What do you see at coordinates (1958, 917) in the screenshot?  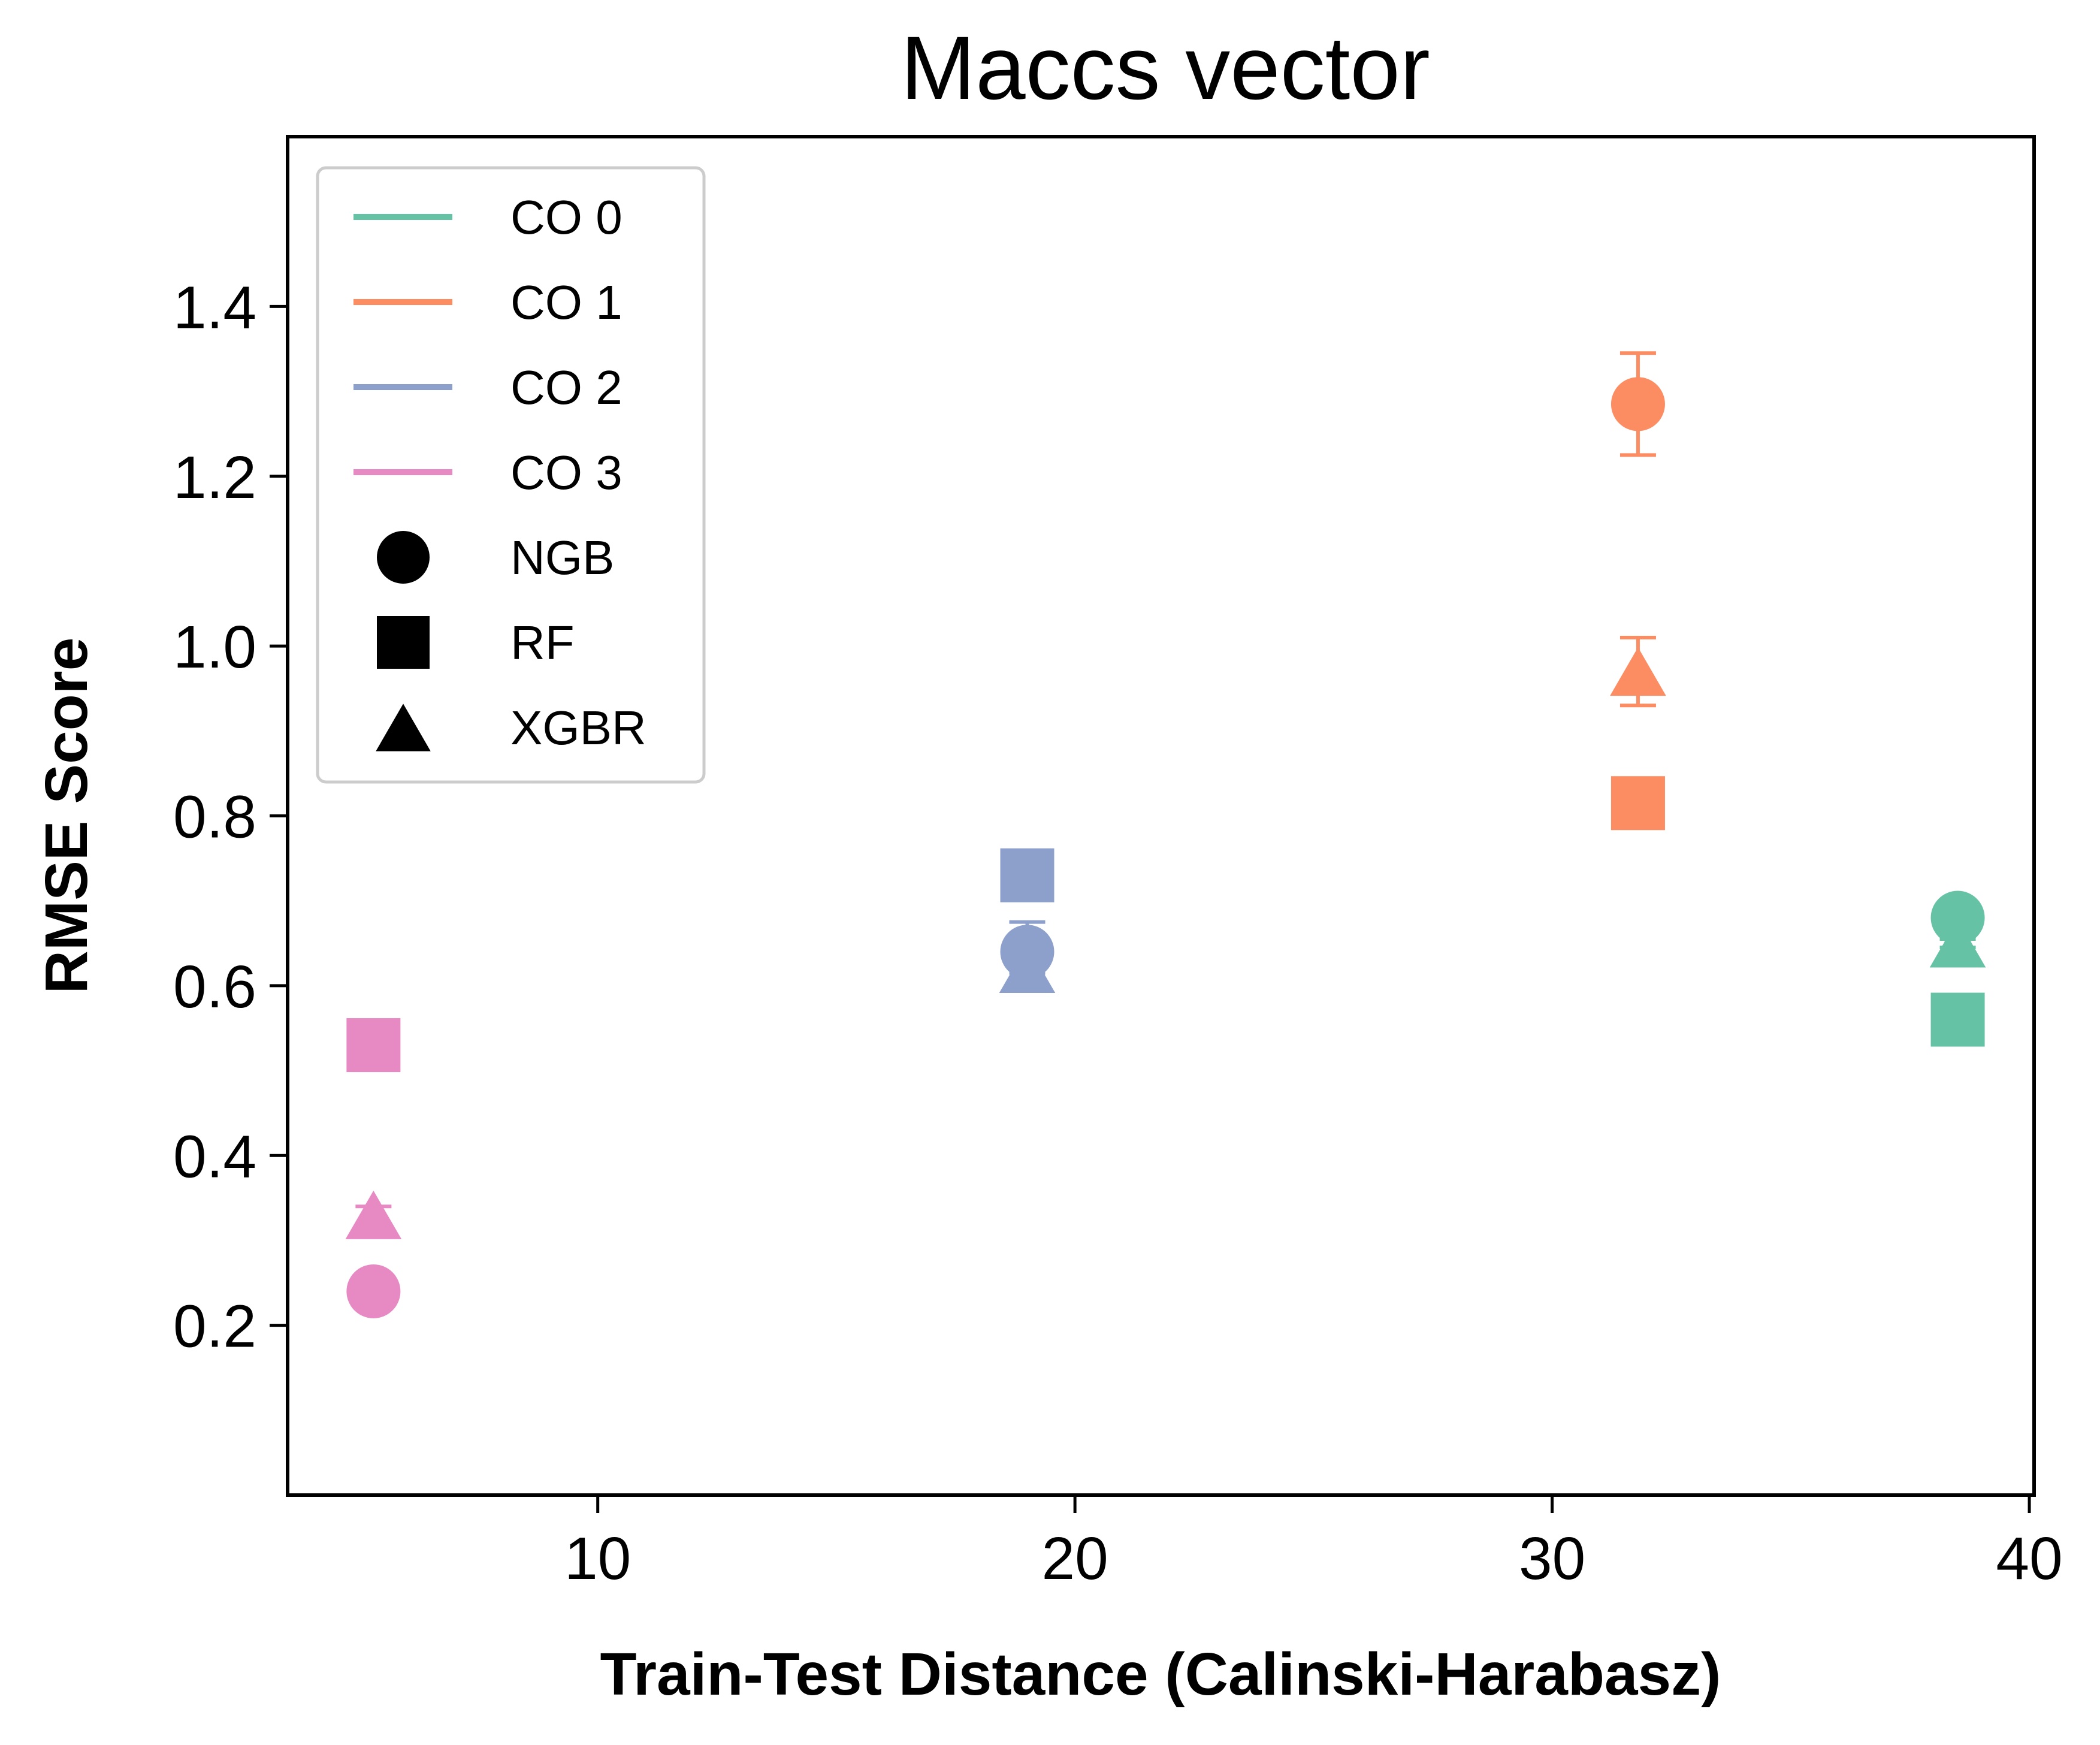 I see `point-co-0-ngb` at bounding box center [1958, 917].